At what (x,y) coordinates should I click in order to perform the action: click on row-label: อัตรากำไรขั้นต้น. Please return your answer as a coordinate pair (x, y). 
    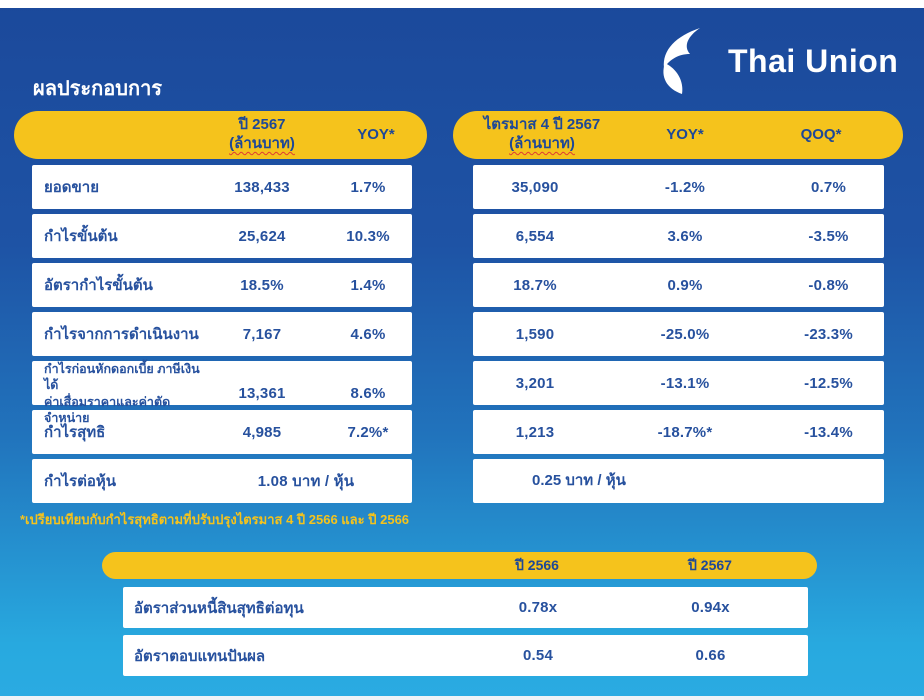
    Looking at the image, I should click on (98, 285).